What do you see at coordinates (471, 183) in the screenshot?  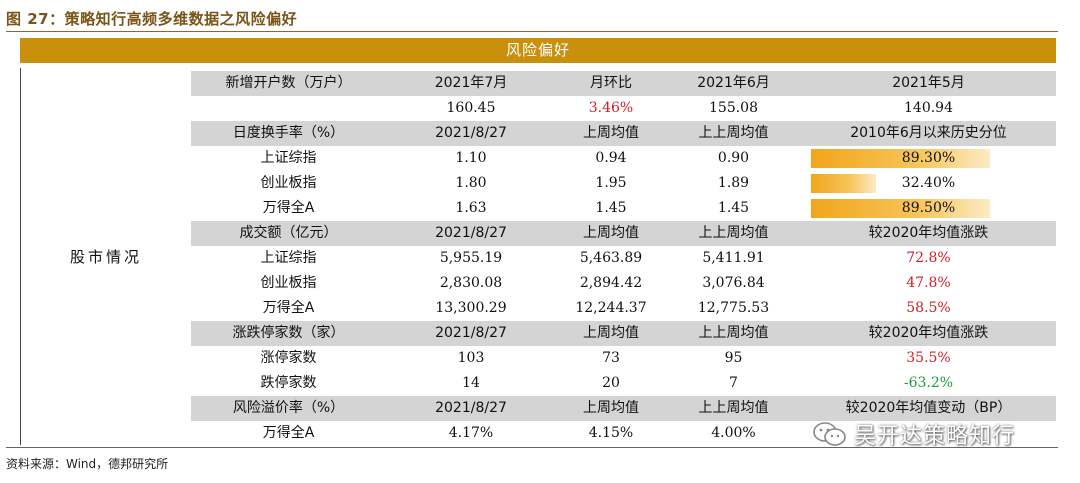 I see `table-cell: 1.80` at bounding box center [471, 183].